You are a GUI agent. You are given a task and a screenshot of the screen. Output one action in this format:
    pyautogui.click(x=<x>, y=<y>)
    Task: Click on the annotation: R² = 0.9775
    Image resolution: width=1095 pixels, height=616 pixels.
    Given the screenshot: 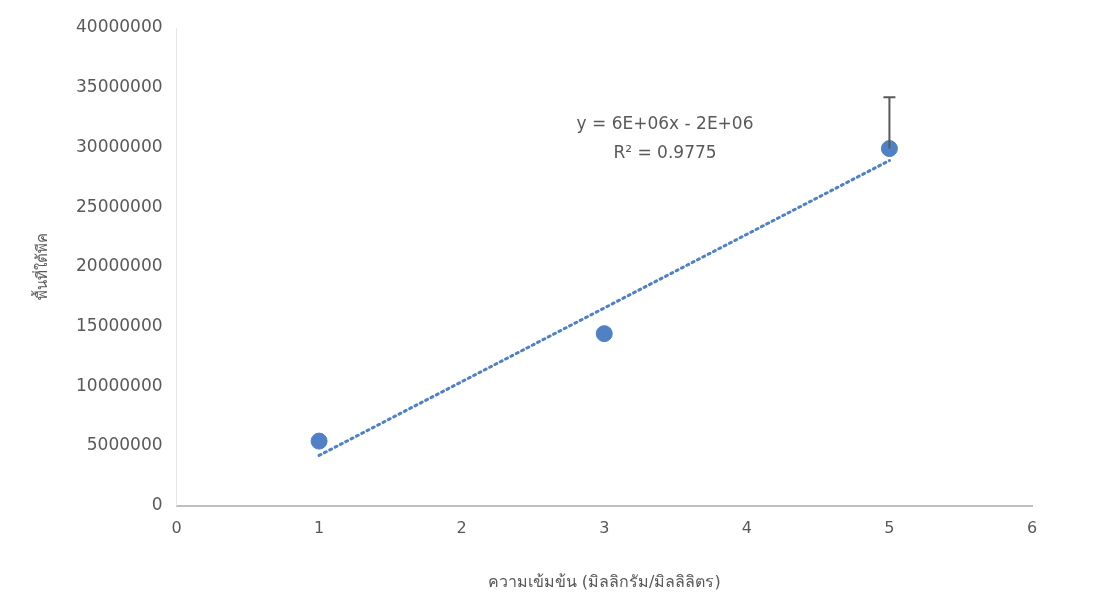 What is the action you would take?
    pyautogui.click(x=665, y=152)
    